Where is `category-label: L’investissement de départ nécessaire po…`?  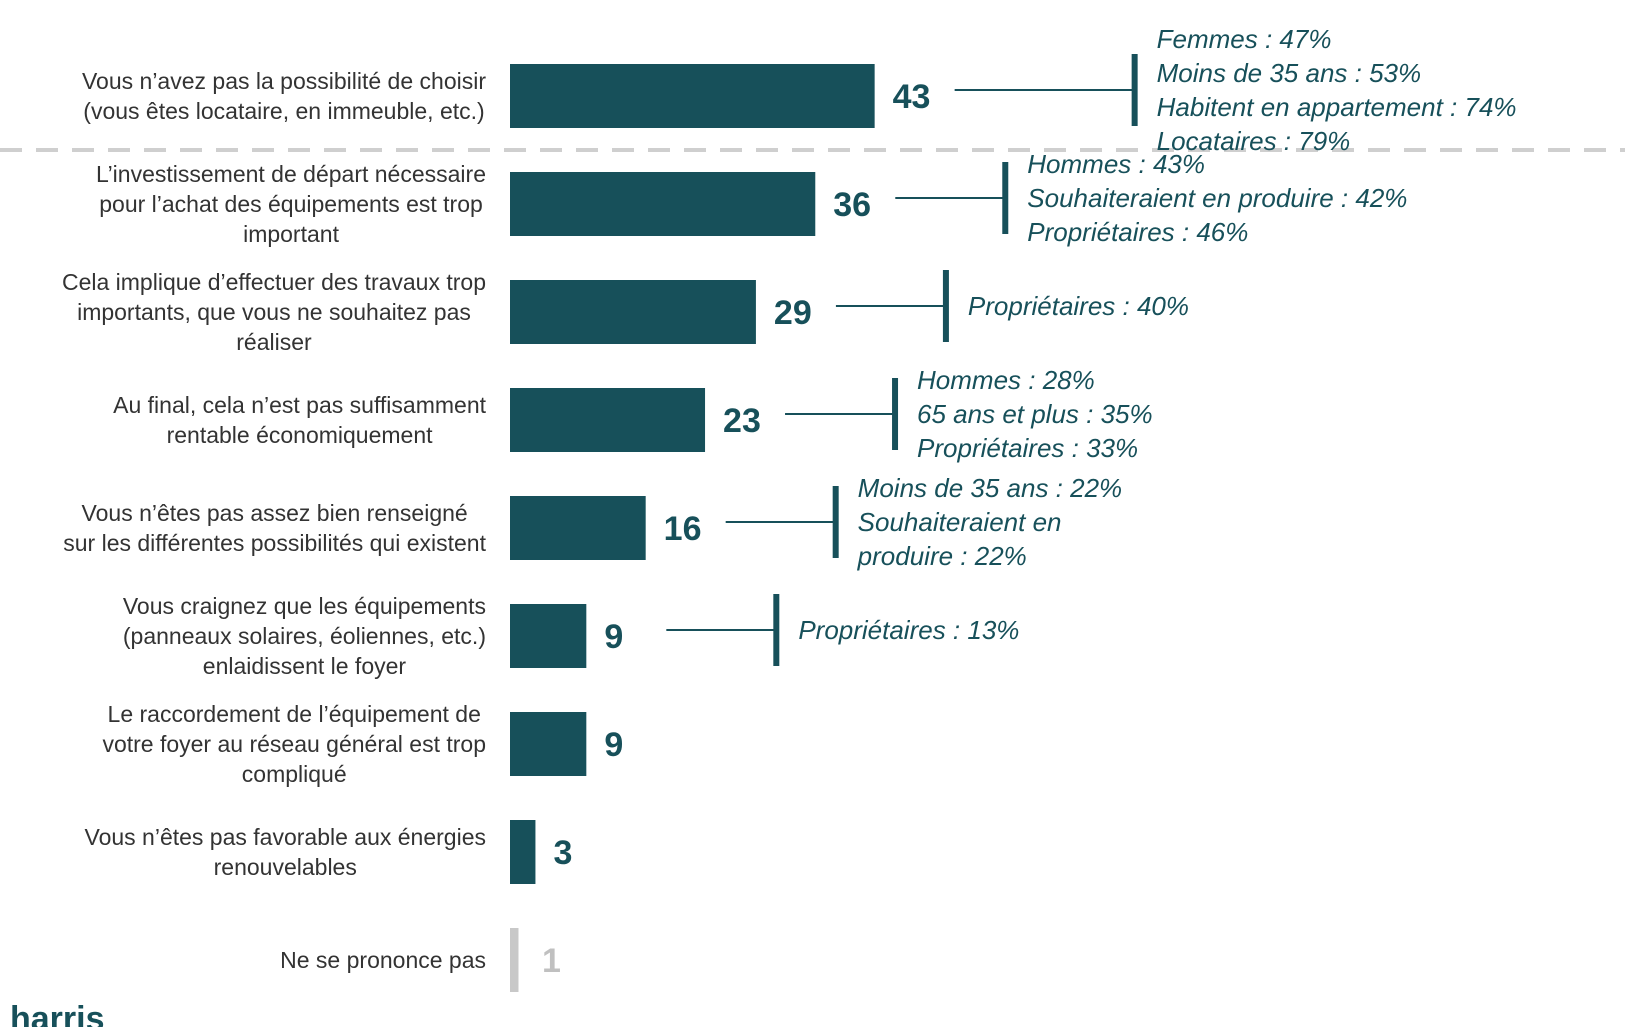 category-label: L’investissement de départ nécessaire po… is located at coordinates (291, 204).